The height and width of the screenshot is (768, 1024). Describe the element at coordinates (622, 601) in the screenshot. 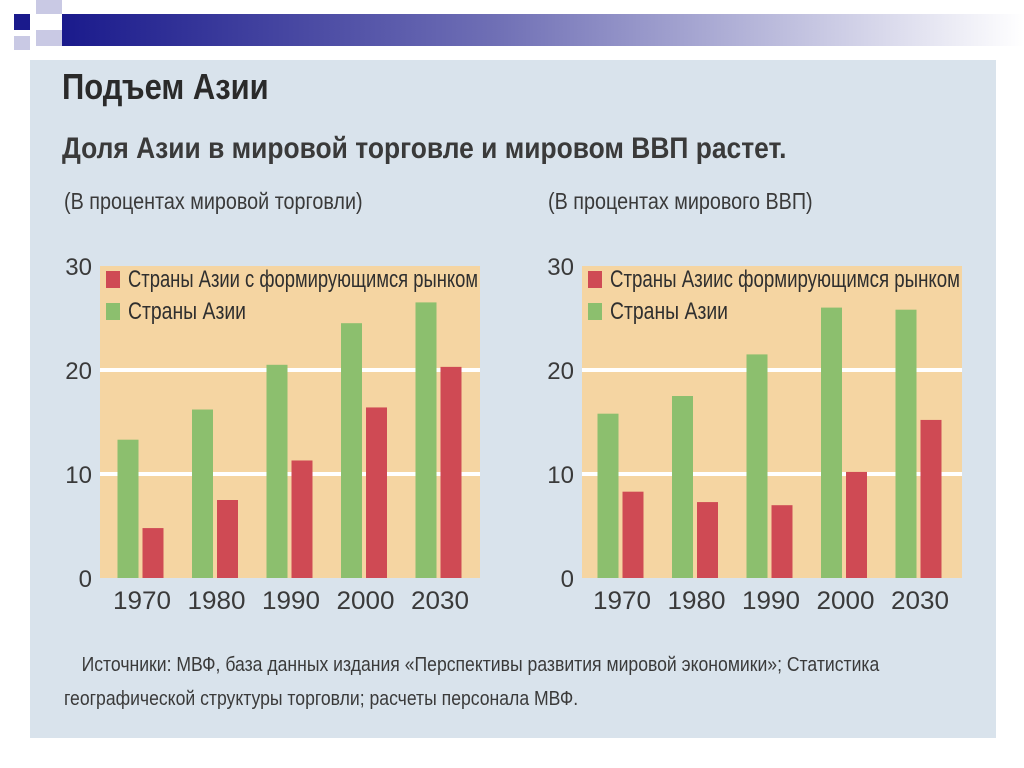

I see `right-x-tick-label: 1970` at that location.